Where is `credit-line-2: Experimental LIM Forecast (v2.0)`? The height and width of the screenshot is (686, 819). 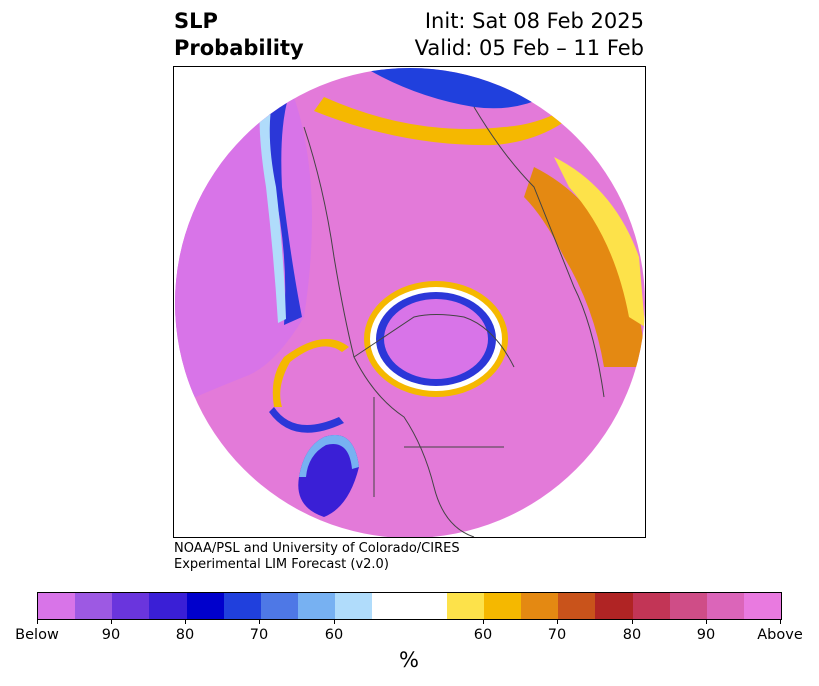
credit-line-2: Experimental LIM Forecast (v2.0) is located at coordinates (281, 564).